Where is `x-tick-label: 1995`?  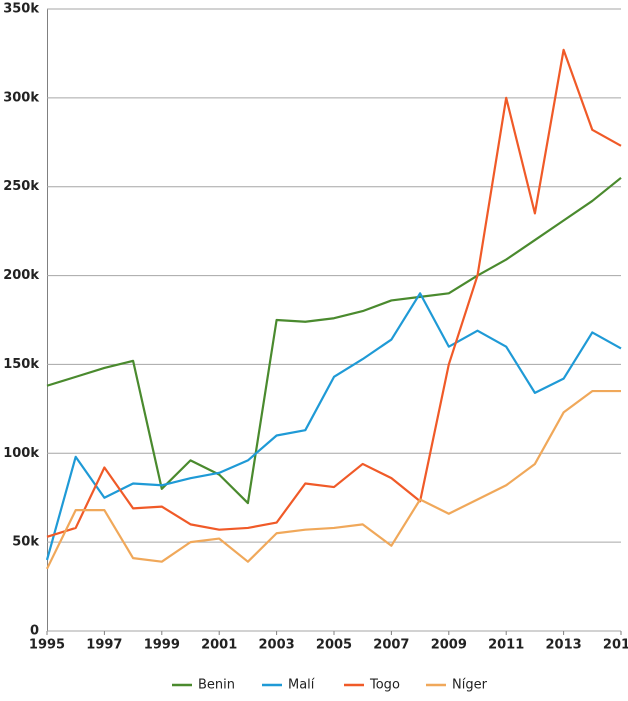
x-tick-label: 1995 is located at coordinates (47, 645).